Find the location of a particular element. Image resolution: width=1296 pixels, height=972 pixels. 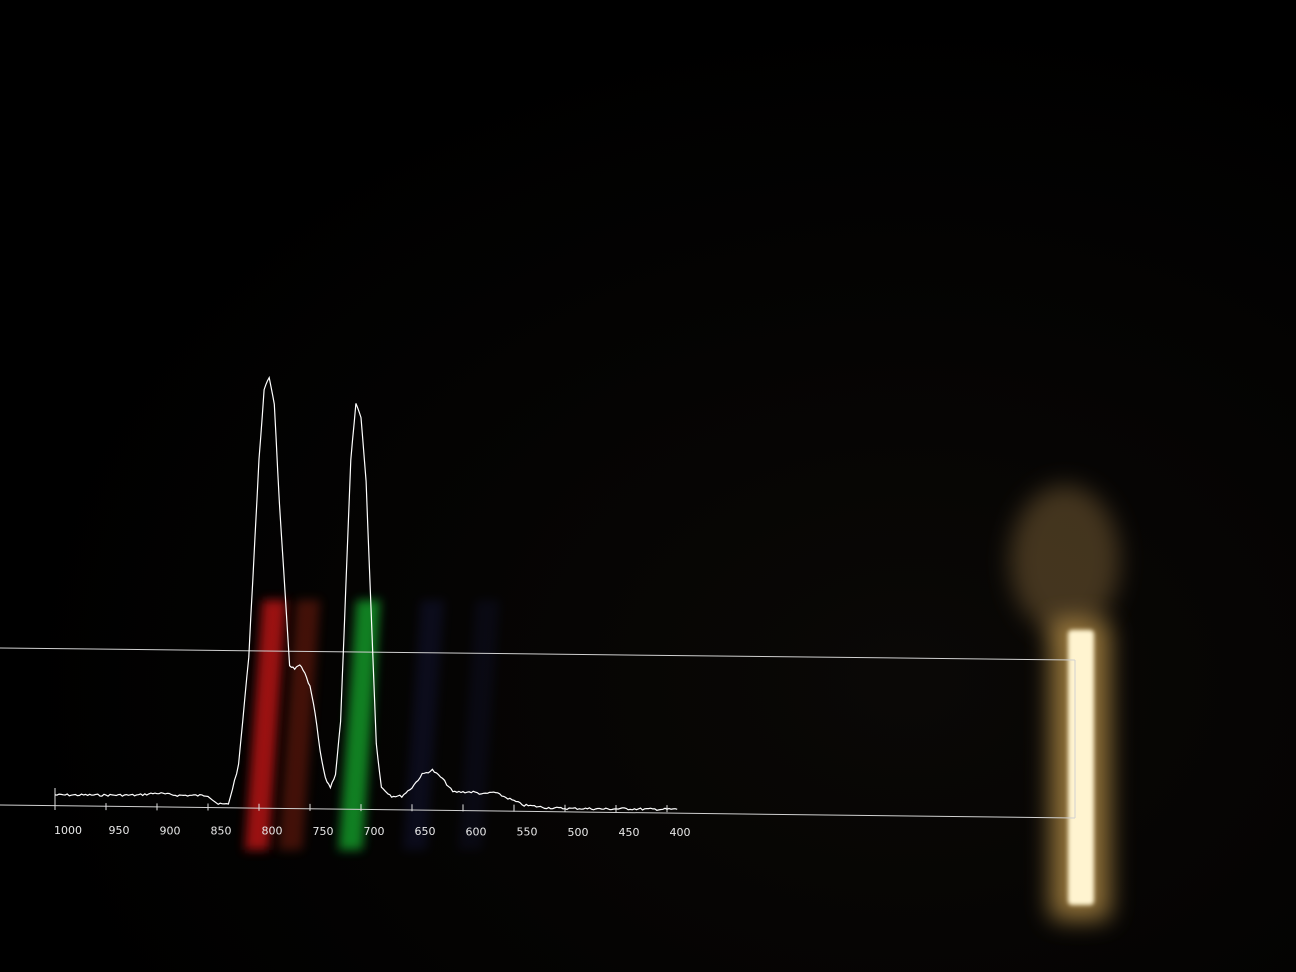

smoke-glow is located at coordinates (1065, 560).